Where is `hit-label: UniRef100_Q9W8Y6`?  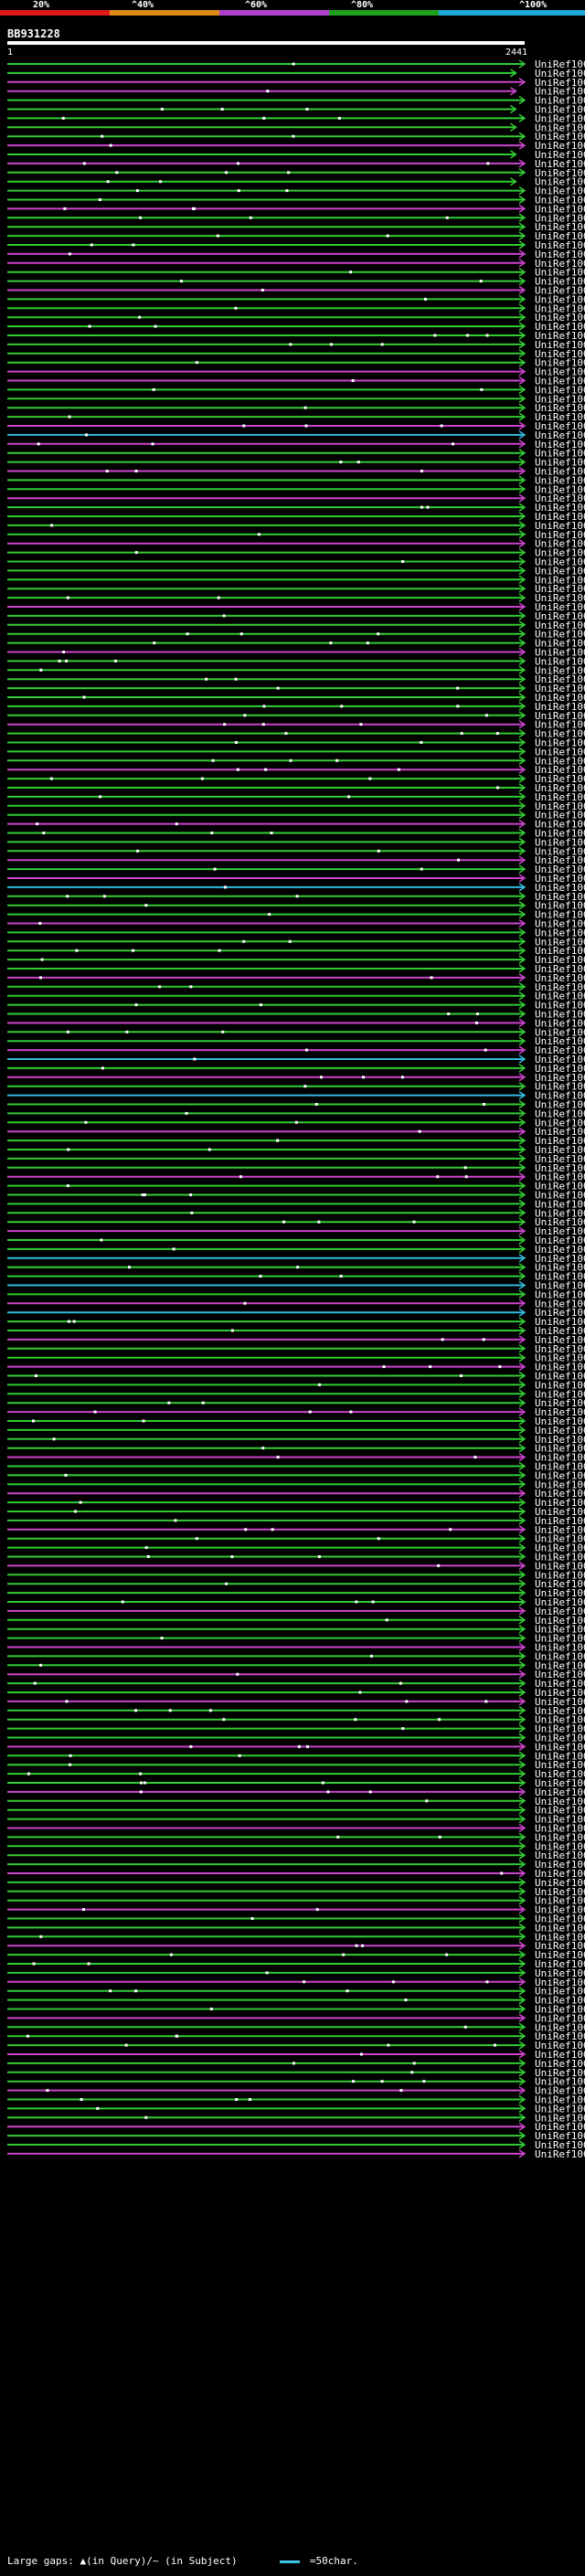
hit-label: UniRef100_Q9W8Y6 is located at coordinates (560, 227).